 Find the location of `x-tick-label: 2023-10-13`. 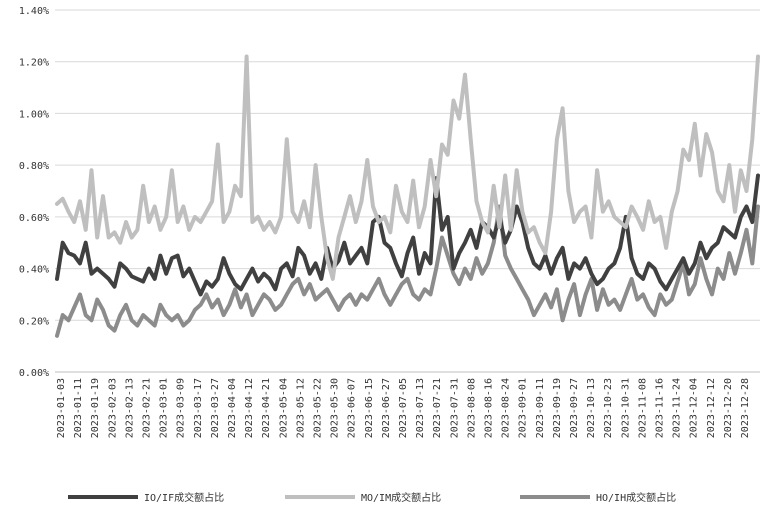

x-tick-label: 2023-10-13 is located at coordinates (591, 408).